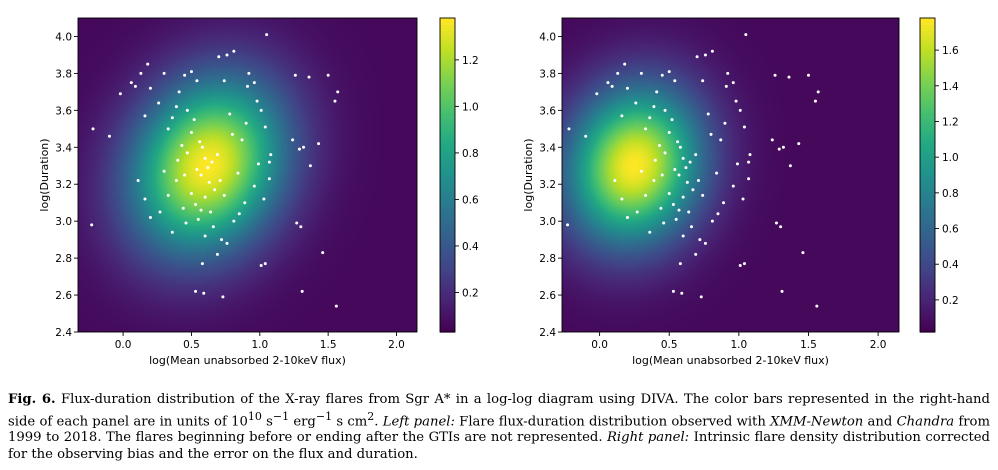  Describe the element at coordinates (547, 333) in the screenshot. I see `y-tick-label: 2.4` at that location.